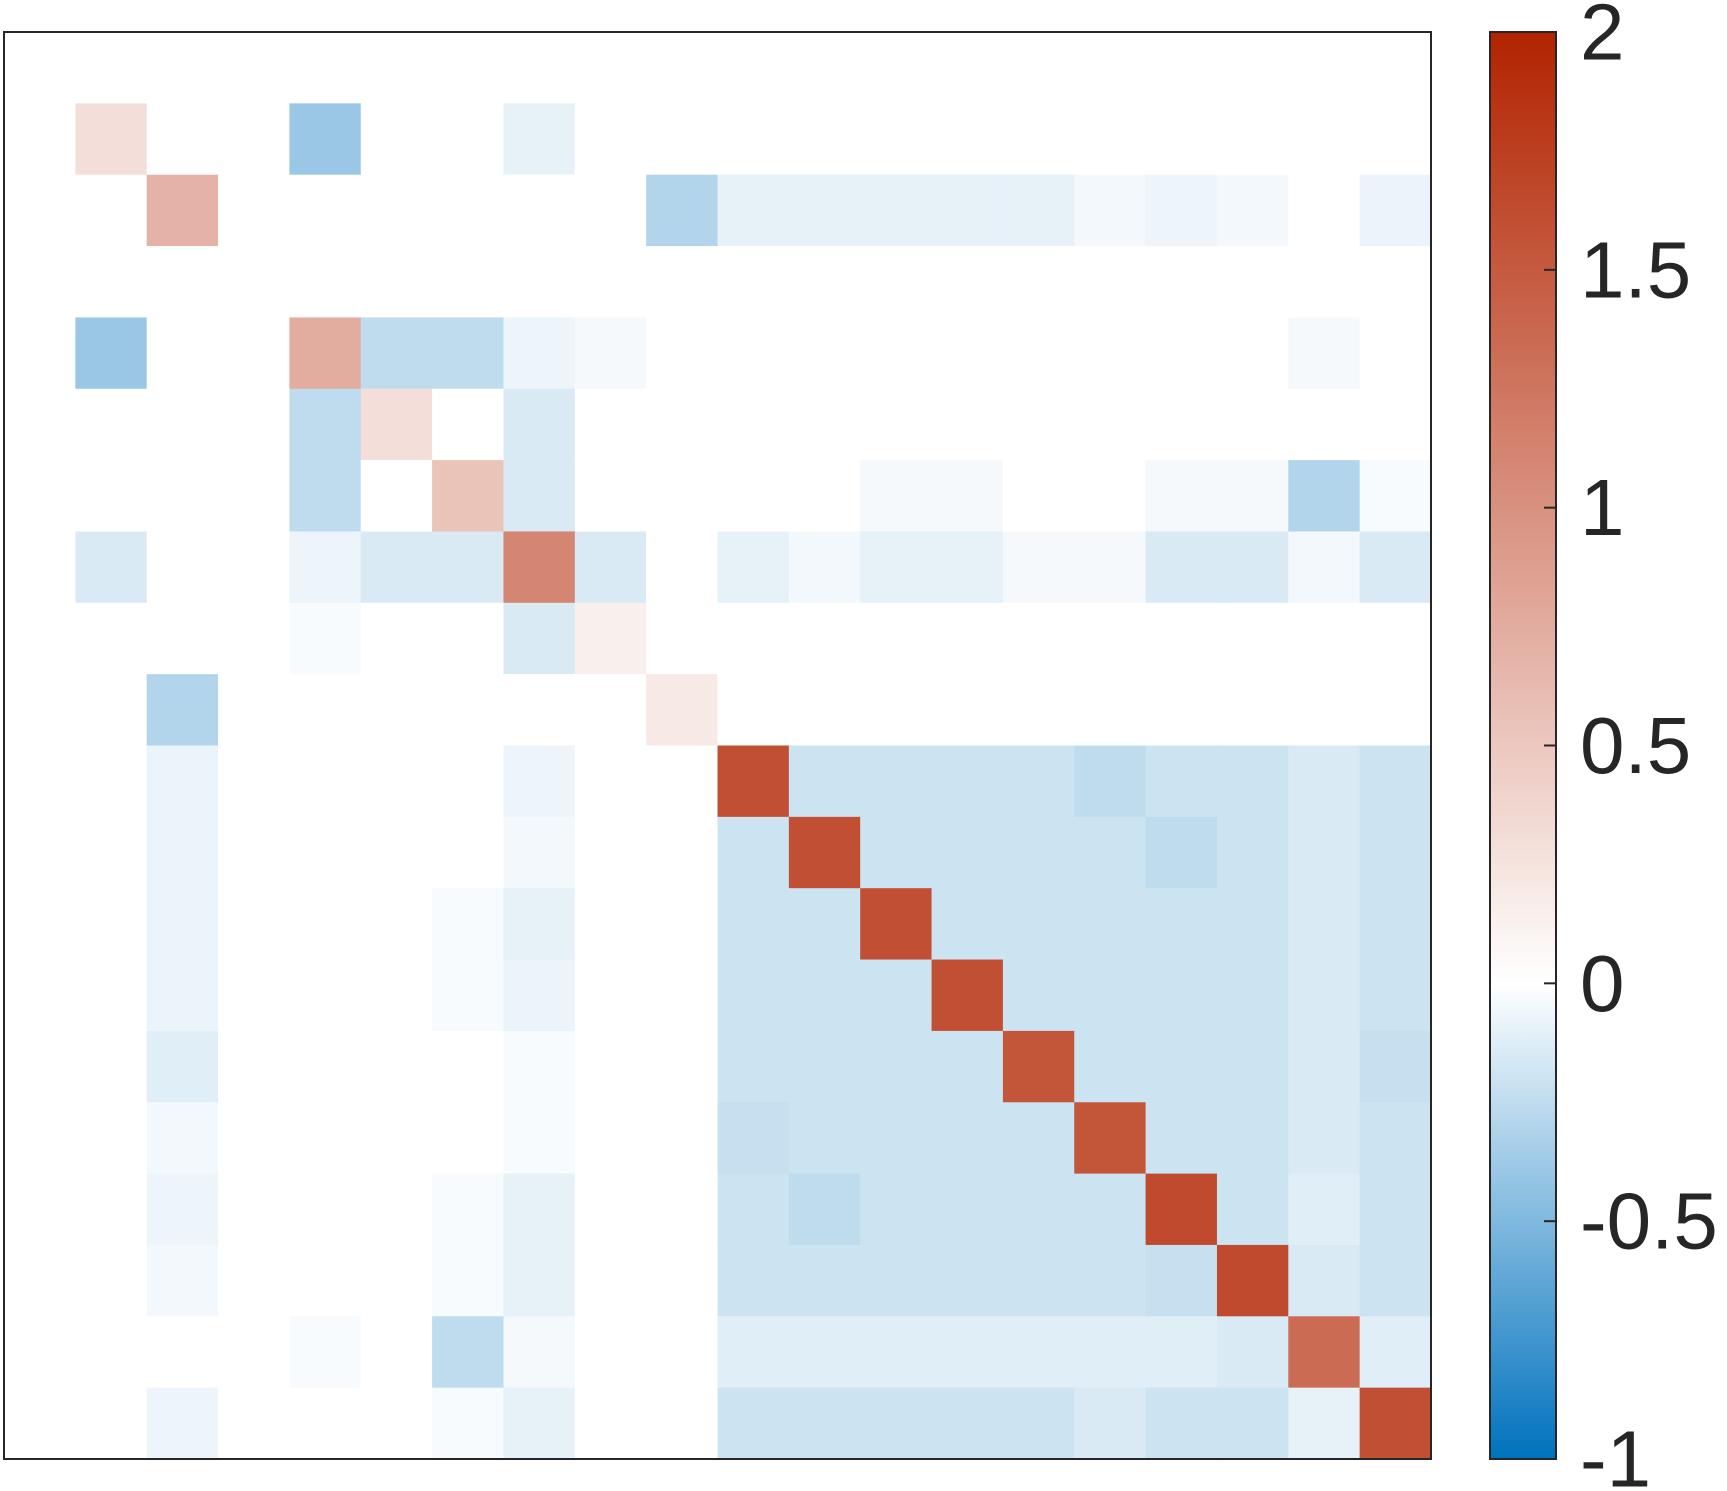 The height and width of the screenshot is (1491, 1727). What do you see at coordinates (182, 1138) in the screenshot?
I see `heatmap-cell-r15-c2` at bounding box center [182, 1138].